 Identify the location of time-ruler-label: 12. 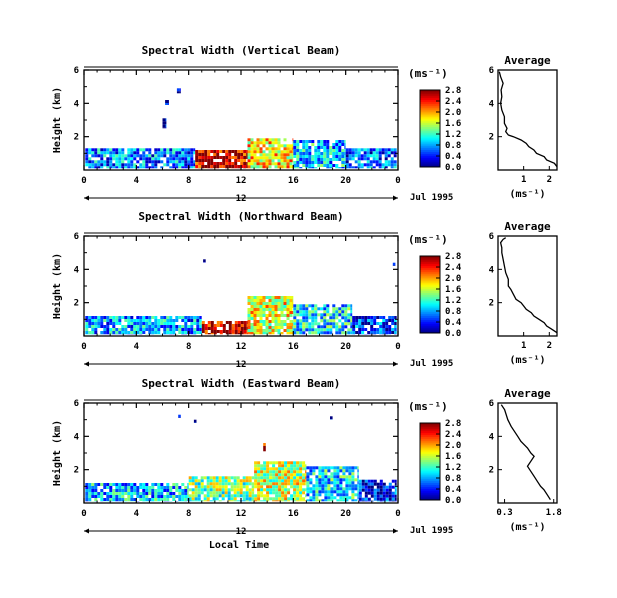
(241, 532).